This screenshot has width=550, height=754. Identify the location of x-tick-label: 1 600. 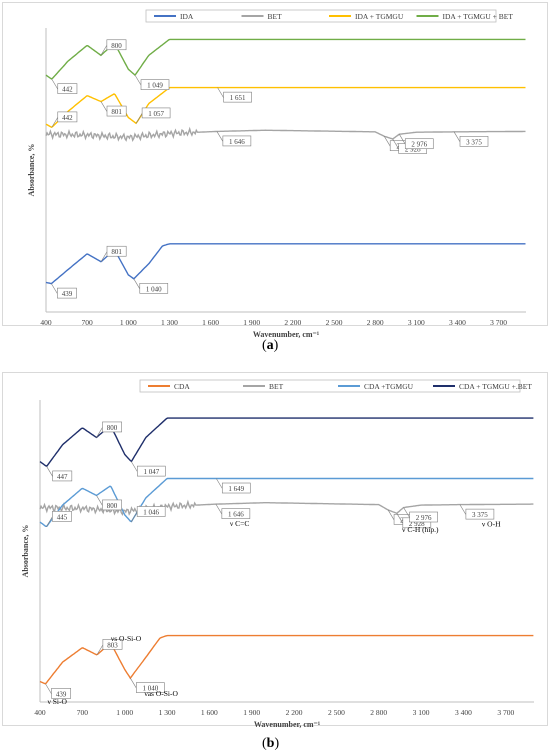
(209, 712).